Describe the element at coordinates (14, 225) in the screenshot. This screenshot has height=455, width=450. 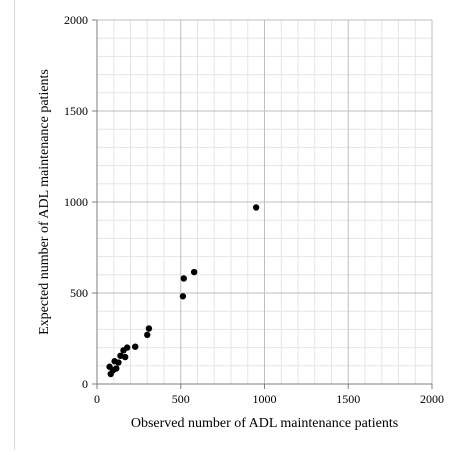
I see `page-edge-rule` at that location.